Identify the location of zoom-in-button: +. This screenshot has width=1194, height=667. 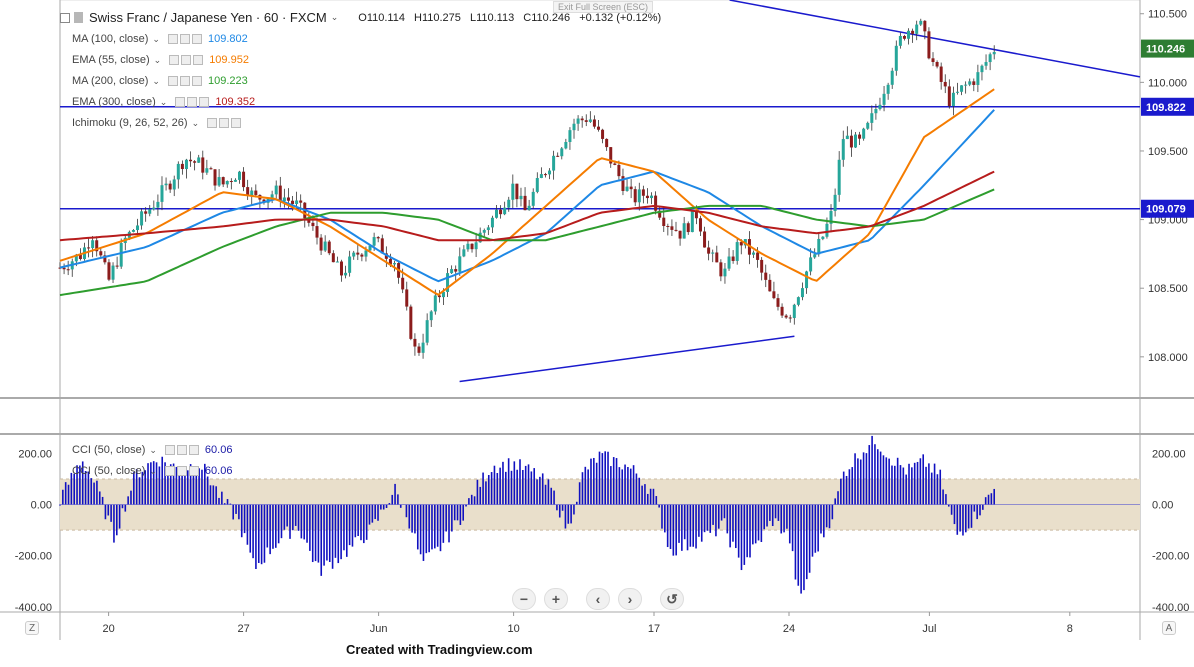
(556, 599).